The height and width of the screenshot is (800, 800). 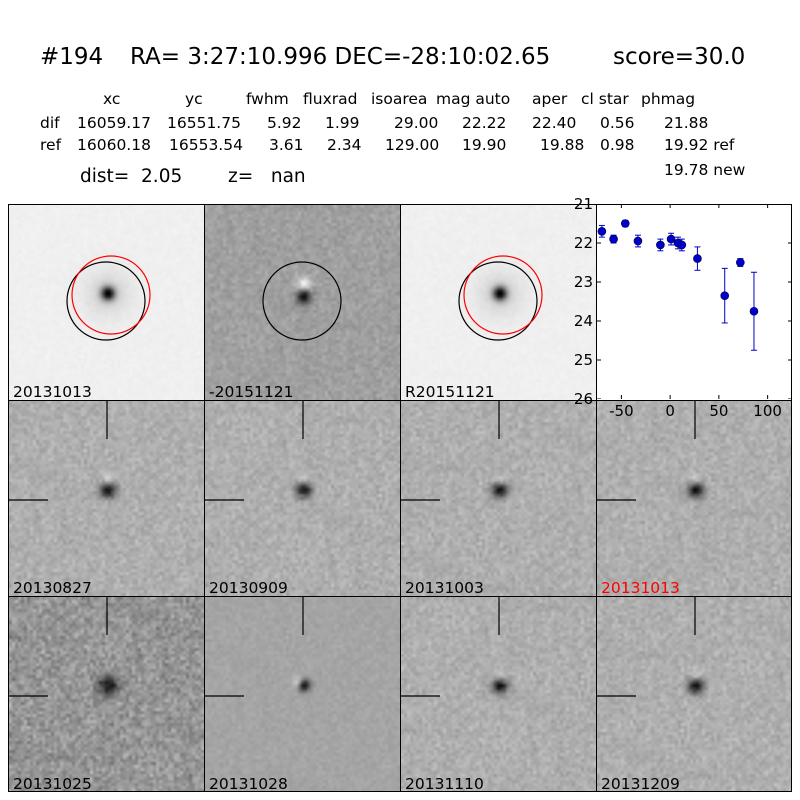 What do you see at coordinates (114, 123) in the screenshot?
I see `cell: 16059.17` at bounding box center [114, 123].